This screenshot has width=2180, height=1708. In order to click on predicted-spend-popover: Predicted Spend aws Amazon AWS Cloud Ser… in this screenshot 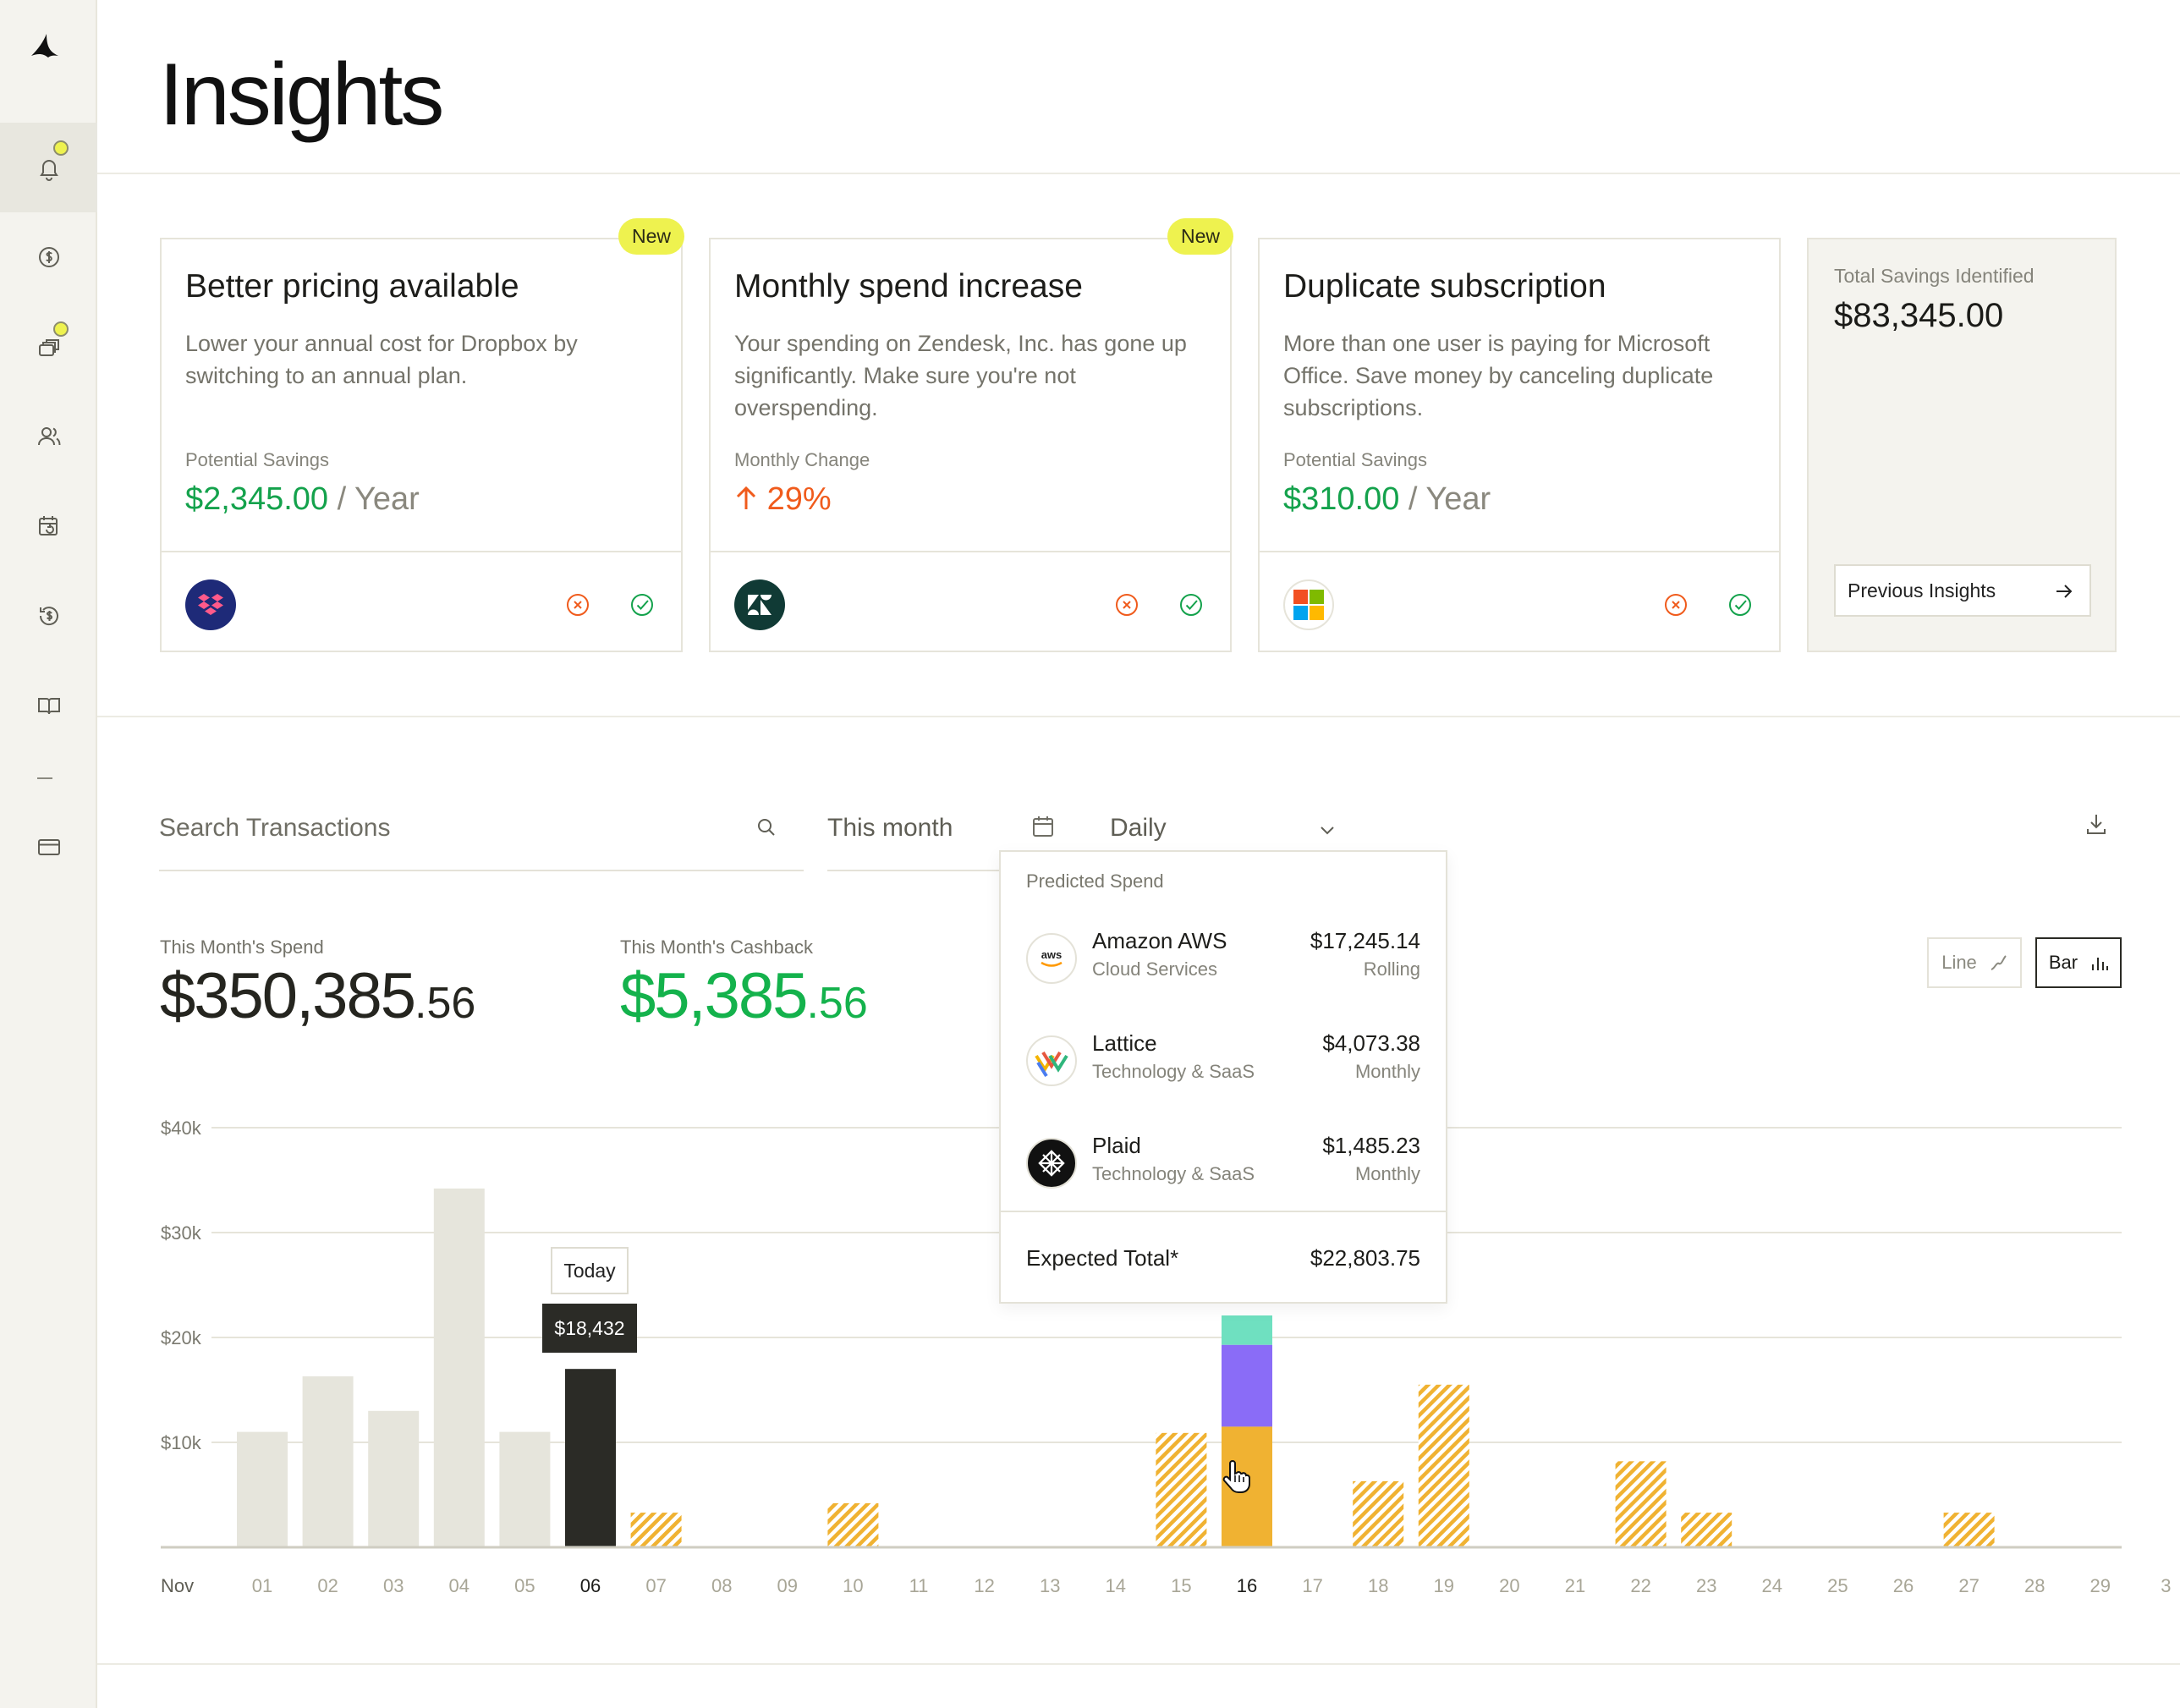, I will do `click(1223, 1077)`.